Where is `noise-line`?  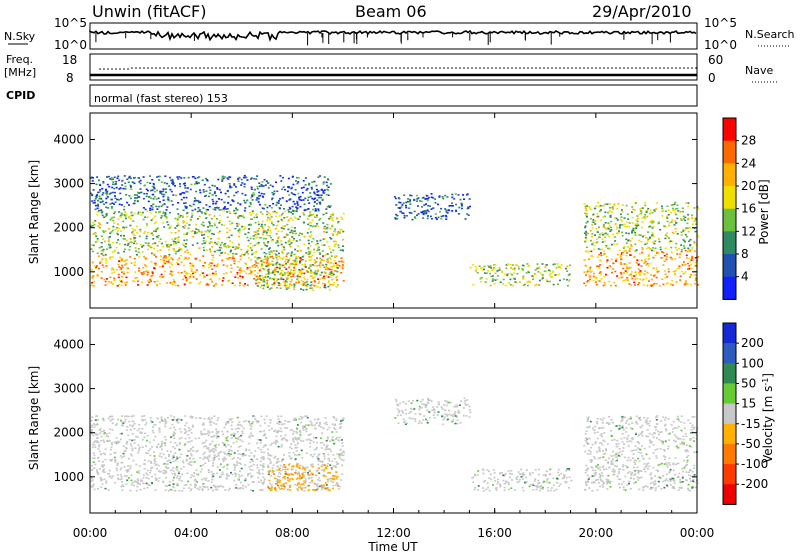
noise-line is located at coordinates (393, 35).